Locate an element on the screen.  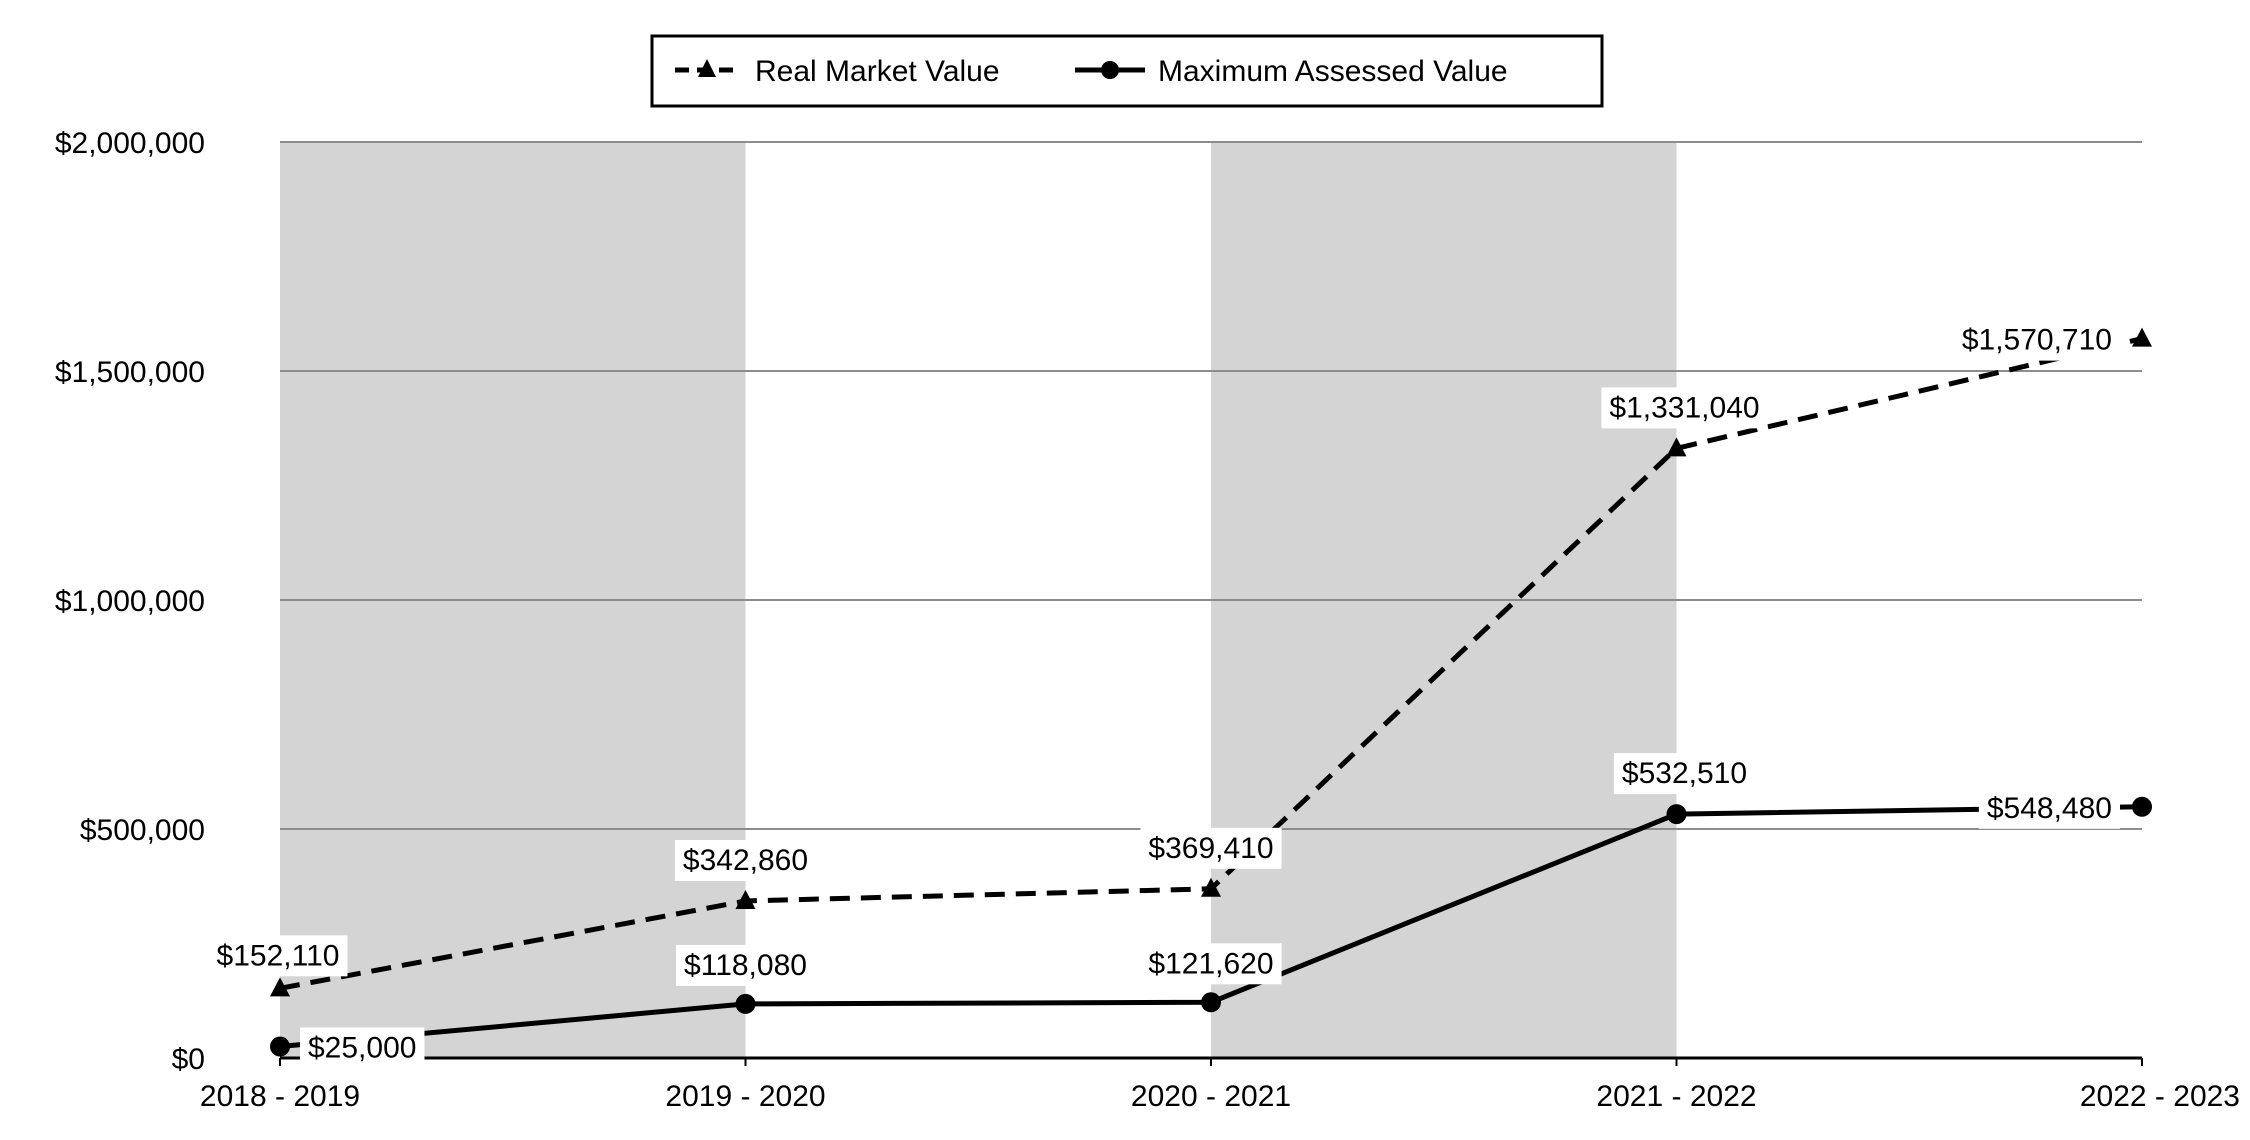
x-tick-label: 2021 - 2022 is located at coordinates (1676, 1096).